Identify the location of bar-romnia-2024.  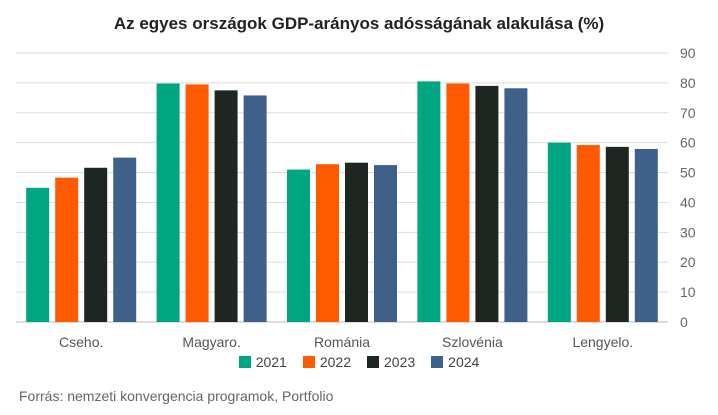
(385, 243).